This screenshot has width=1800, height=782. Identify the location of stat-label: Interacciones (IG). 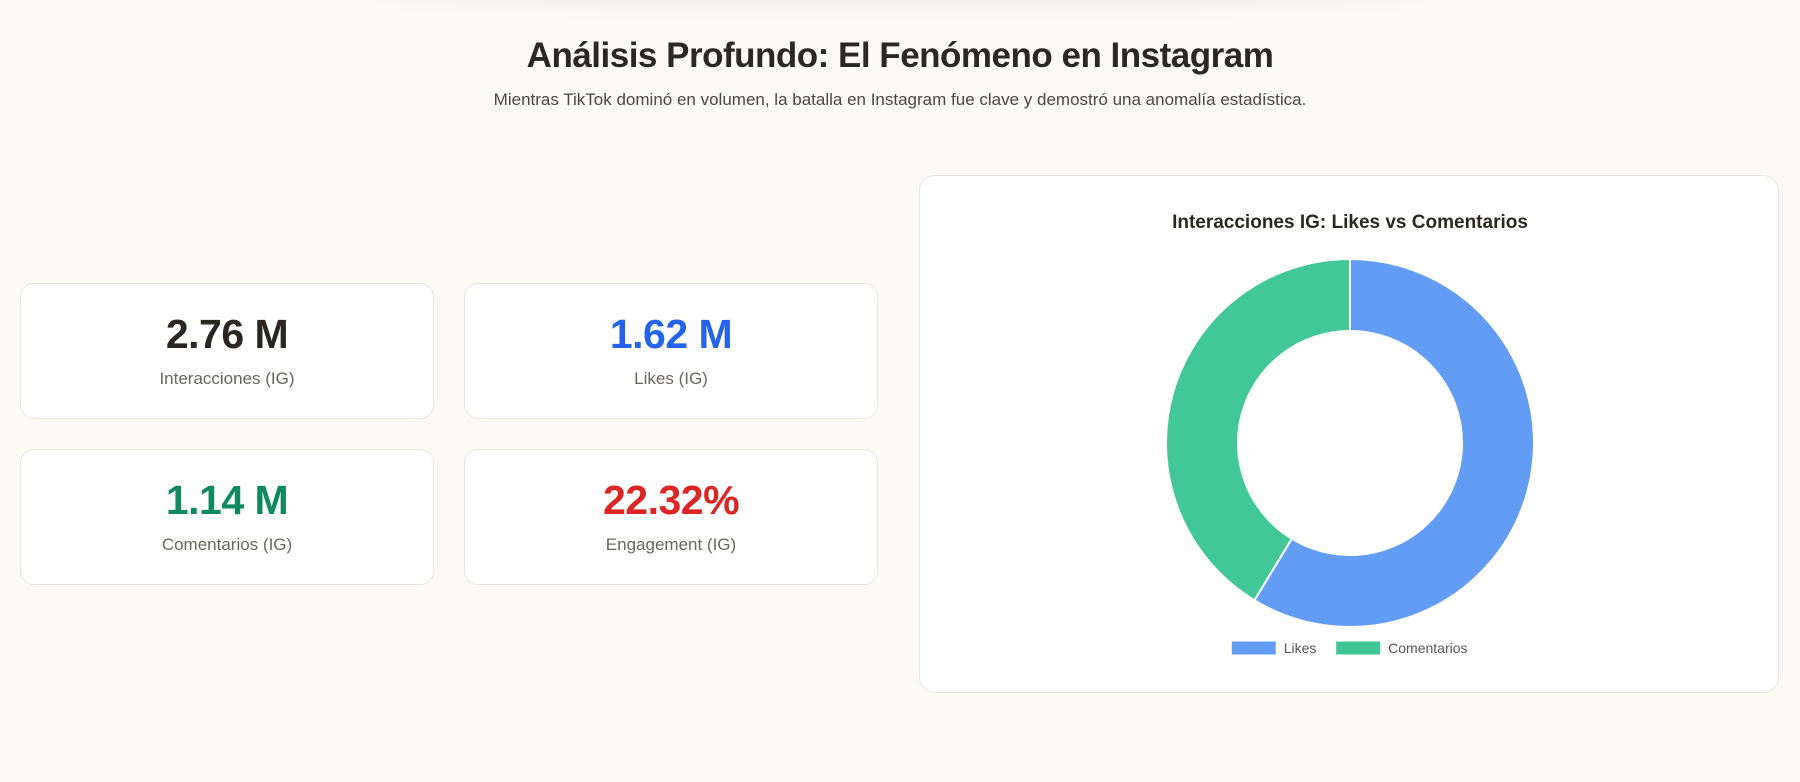
(227, 378).